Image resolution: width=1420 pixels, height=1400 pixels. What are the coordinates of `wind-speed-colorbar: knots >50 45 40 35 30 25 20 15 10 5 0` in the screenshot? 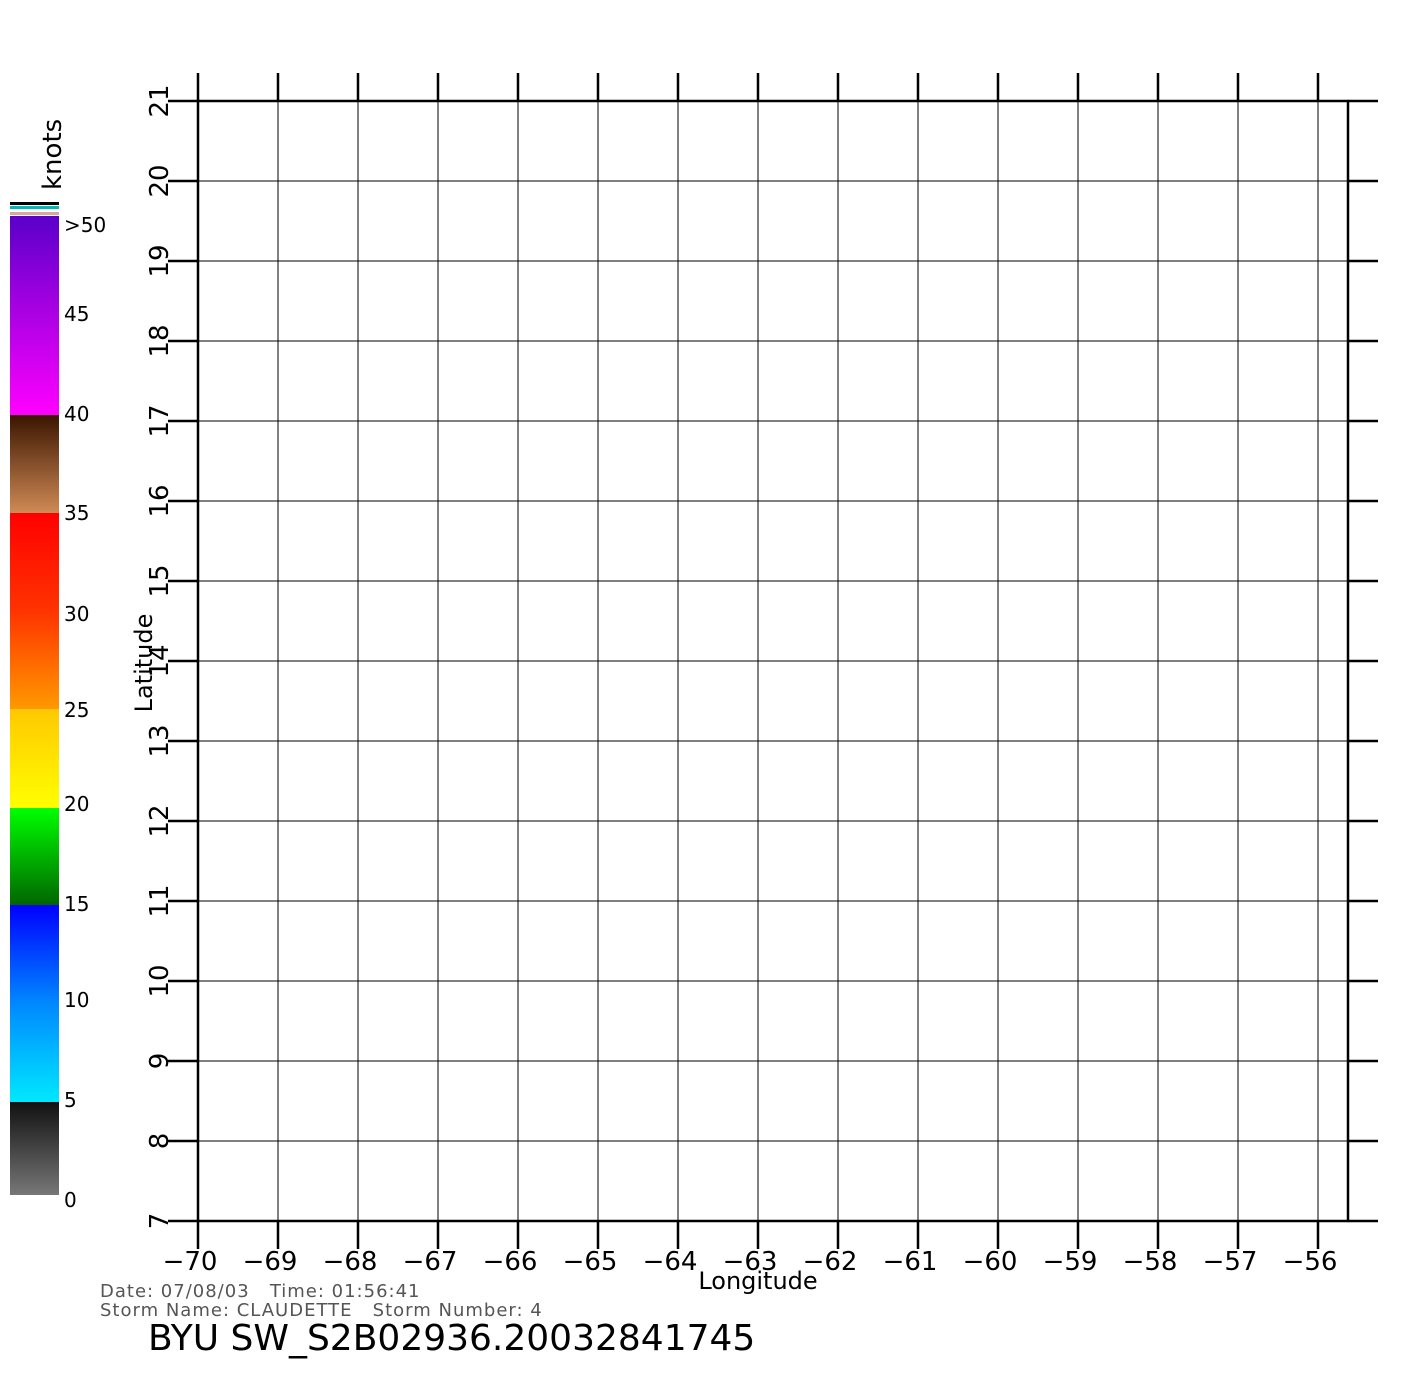 It's located at (58, 665).